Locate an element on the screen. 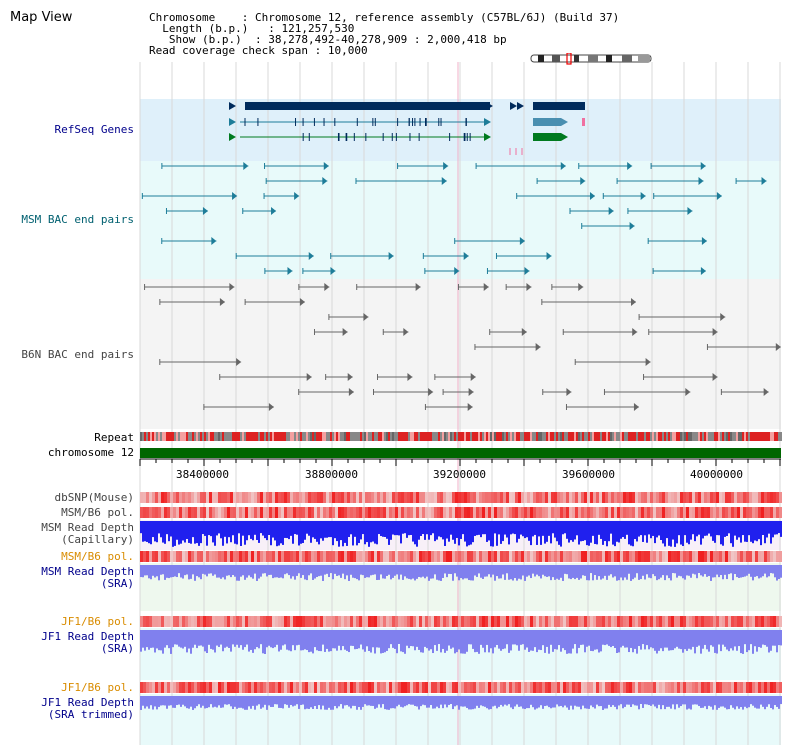 This screenshot has height=745, width=800. track-label-dbsnp: dbSNP(Mouse) is located at coordinates (94, 497).